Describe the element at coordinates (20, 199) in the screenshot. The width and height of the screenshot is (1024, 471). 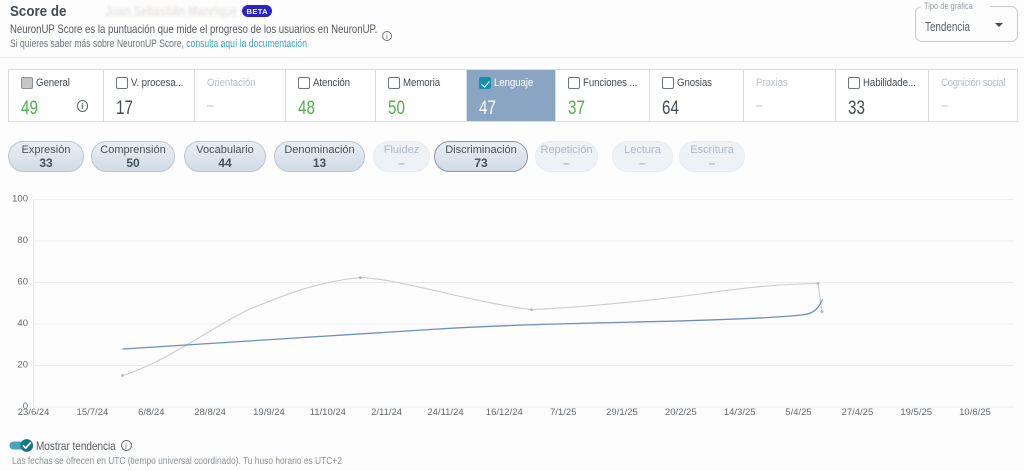
I see `svg-text: 100` at that location.